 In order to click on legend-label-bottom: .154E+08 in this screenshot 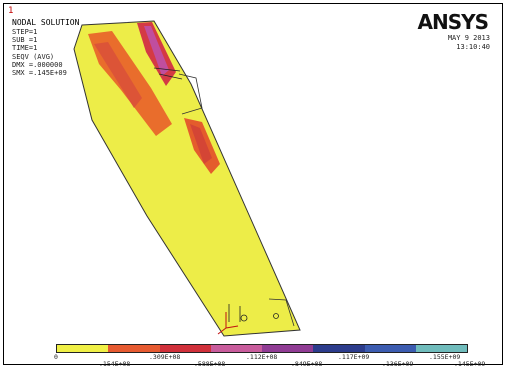, I will do `click(115, 364)`.